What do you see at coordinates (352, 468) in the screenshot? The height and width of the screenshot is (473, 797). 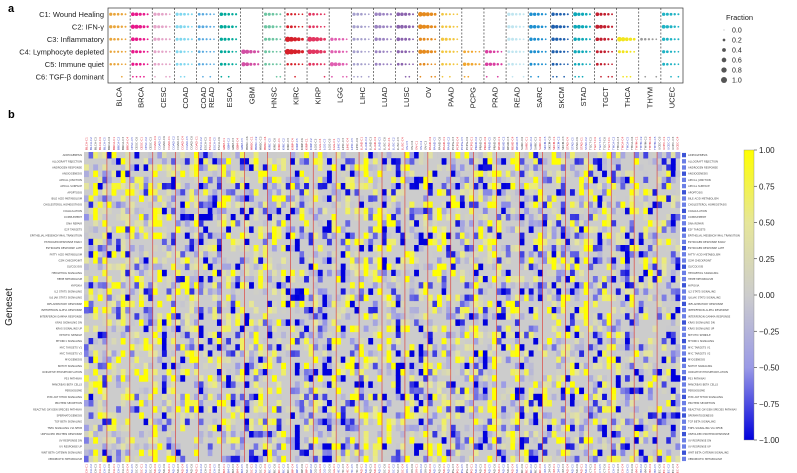 I see `column-label-bottom: LIHC-C5` at bounding box center [352, 468].